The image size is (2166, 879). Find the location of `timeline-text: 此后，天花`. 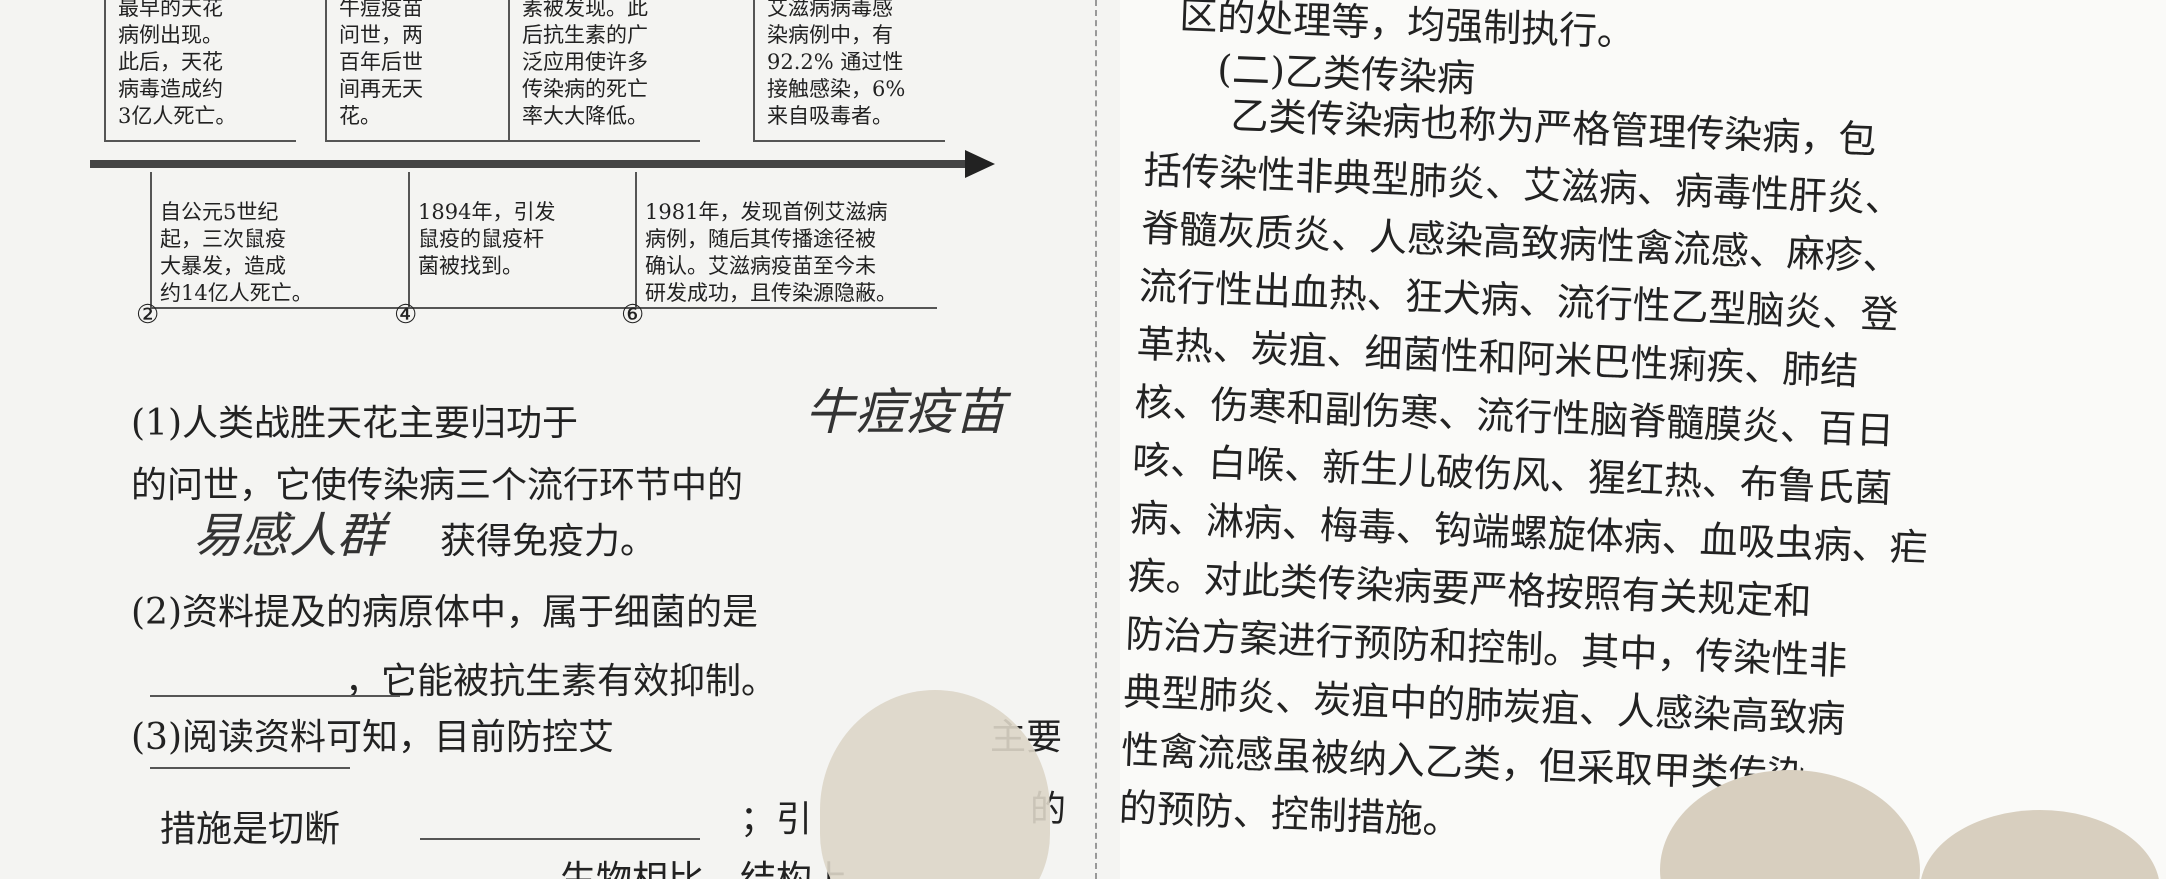

timeline-text: 此后，天花 is located at coordinates (170, 62).